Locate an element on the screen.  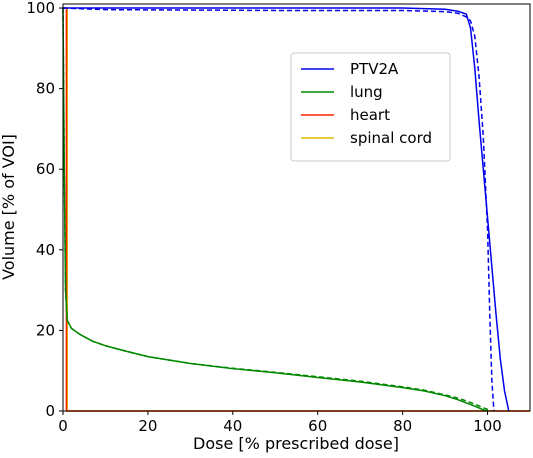
x-tick-label: 80 is located at coordinates (402, 426).